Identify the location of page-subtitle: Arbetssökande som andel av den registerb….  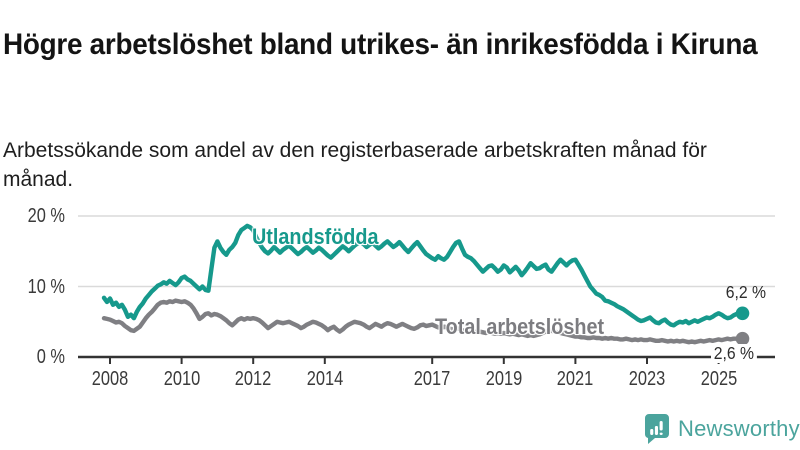
(355, 165).